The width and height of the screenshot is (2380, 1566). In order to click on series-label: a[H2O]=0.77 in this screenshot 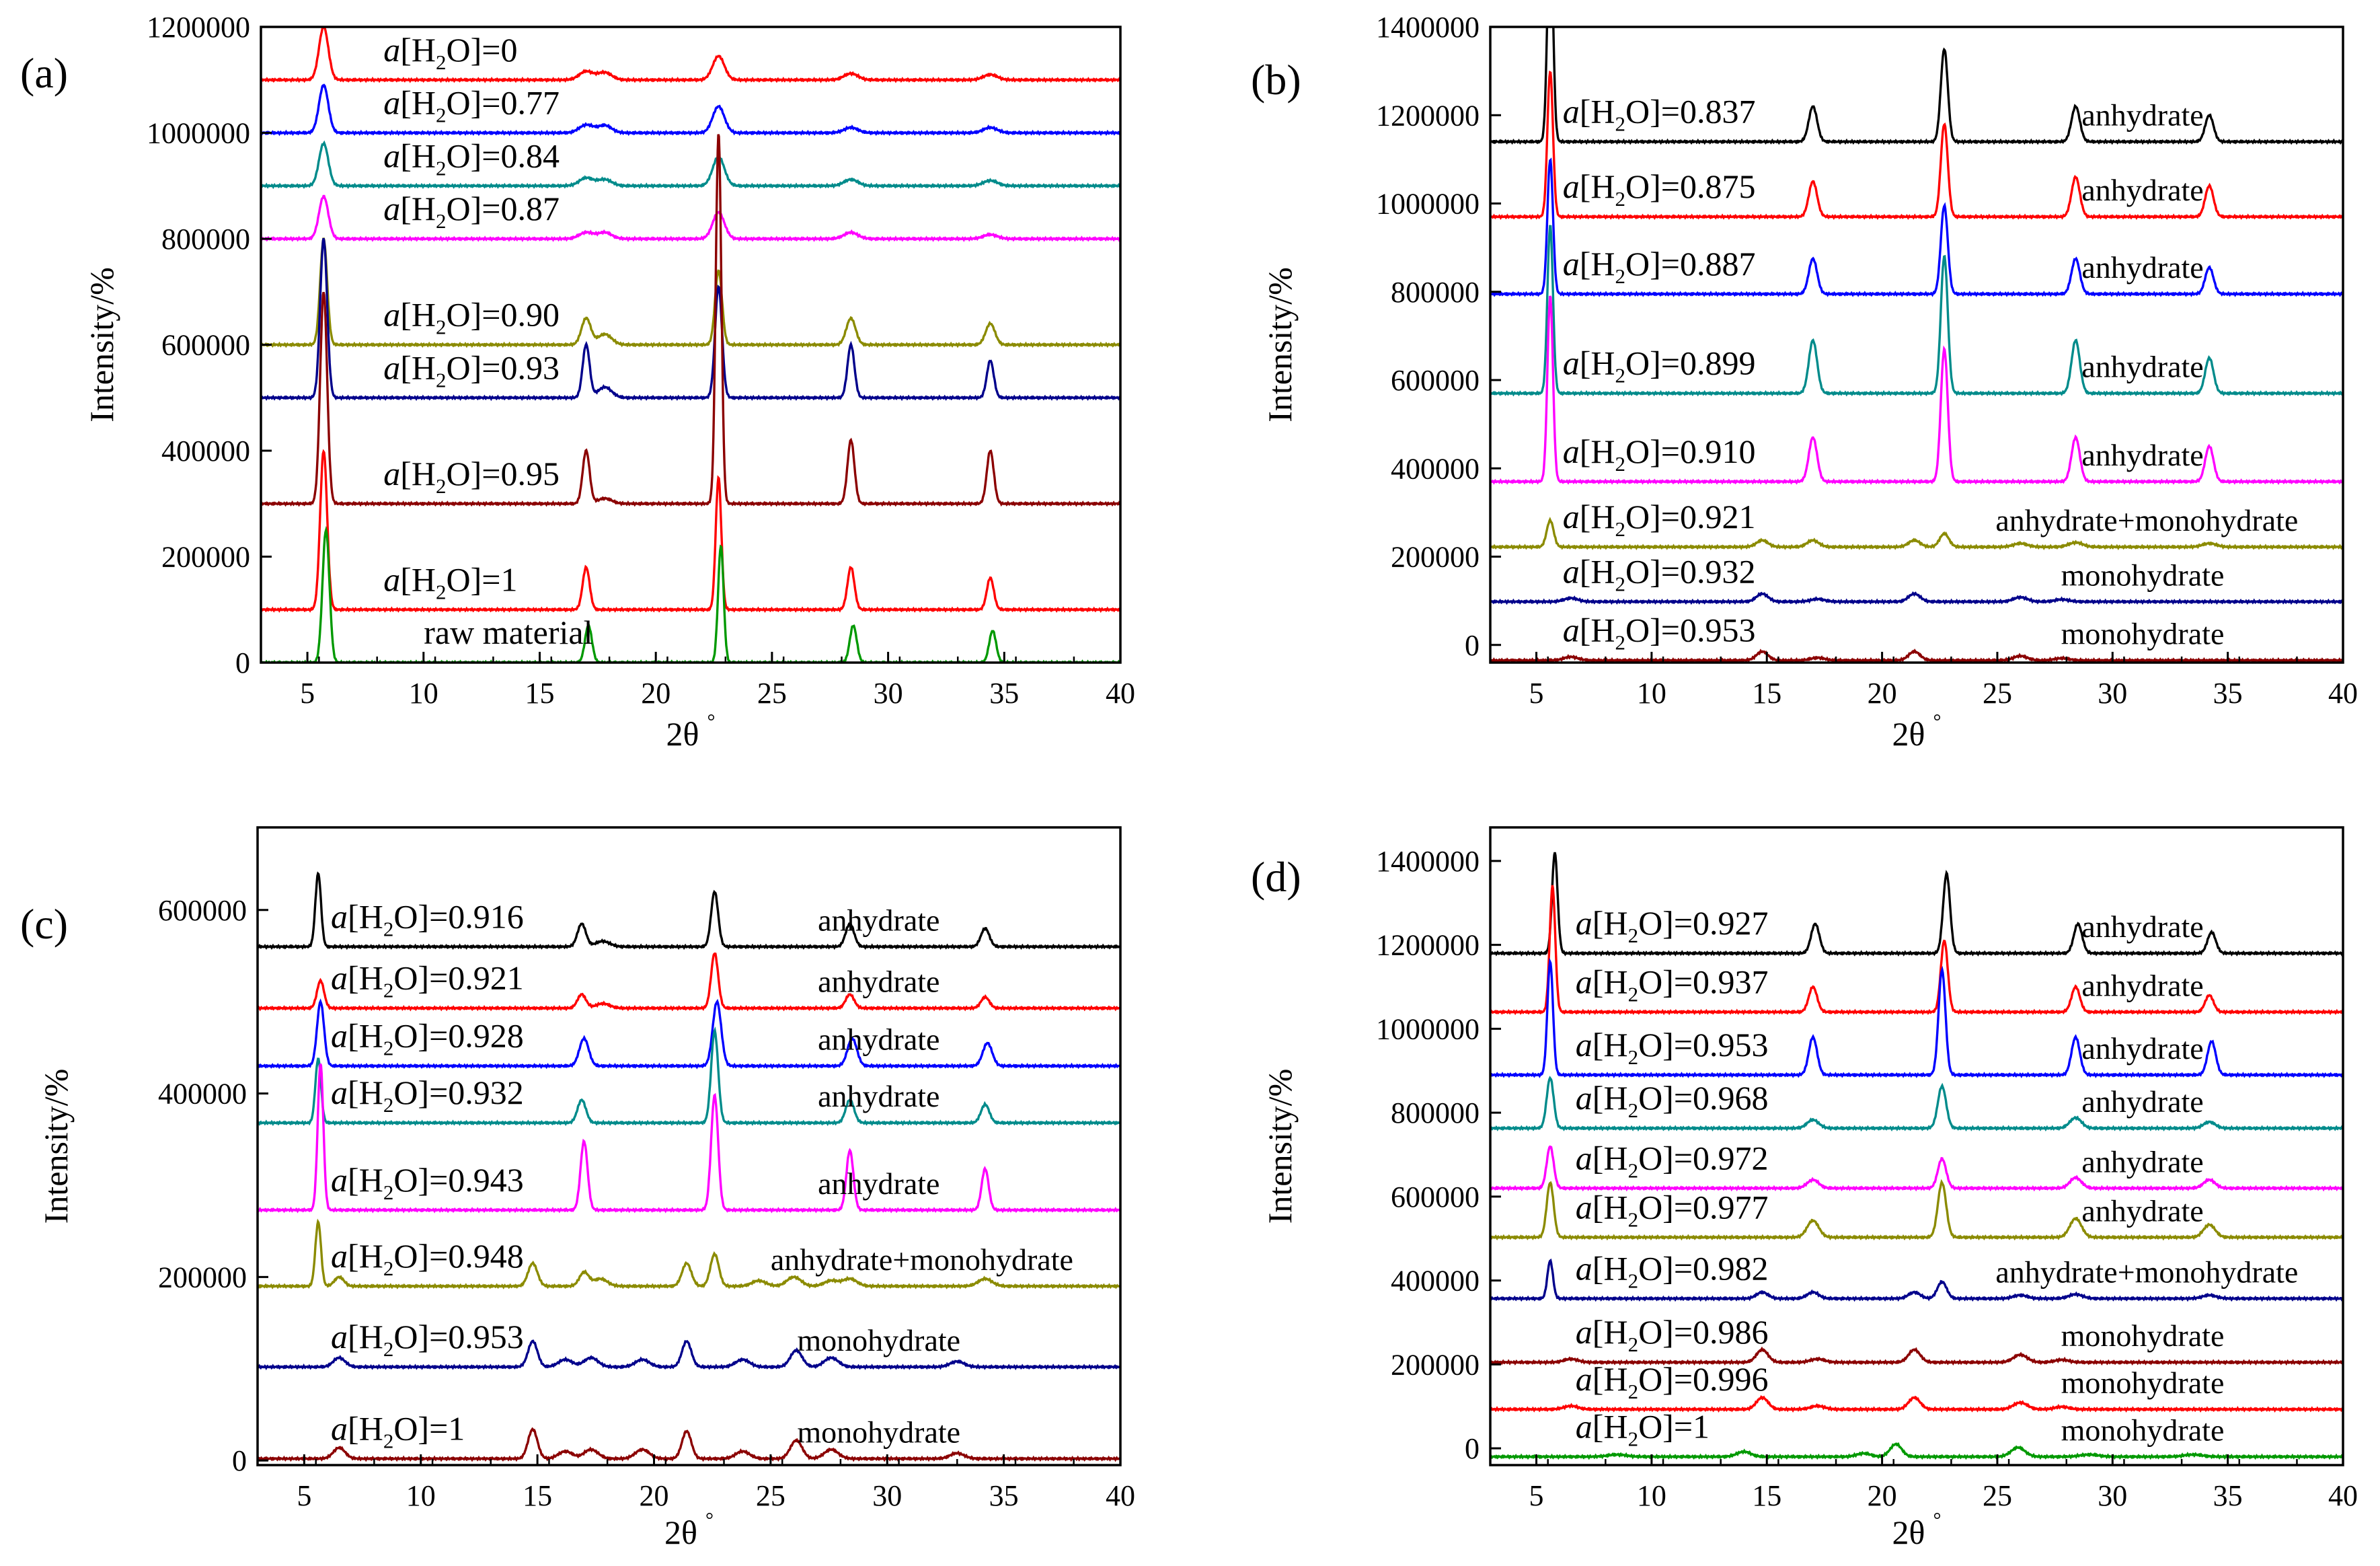, I will do `click(471, 106)`.